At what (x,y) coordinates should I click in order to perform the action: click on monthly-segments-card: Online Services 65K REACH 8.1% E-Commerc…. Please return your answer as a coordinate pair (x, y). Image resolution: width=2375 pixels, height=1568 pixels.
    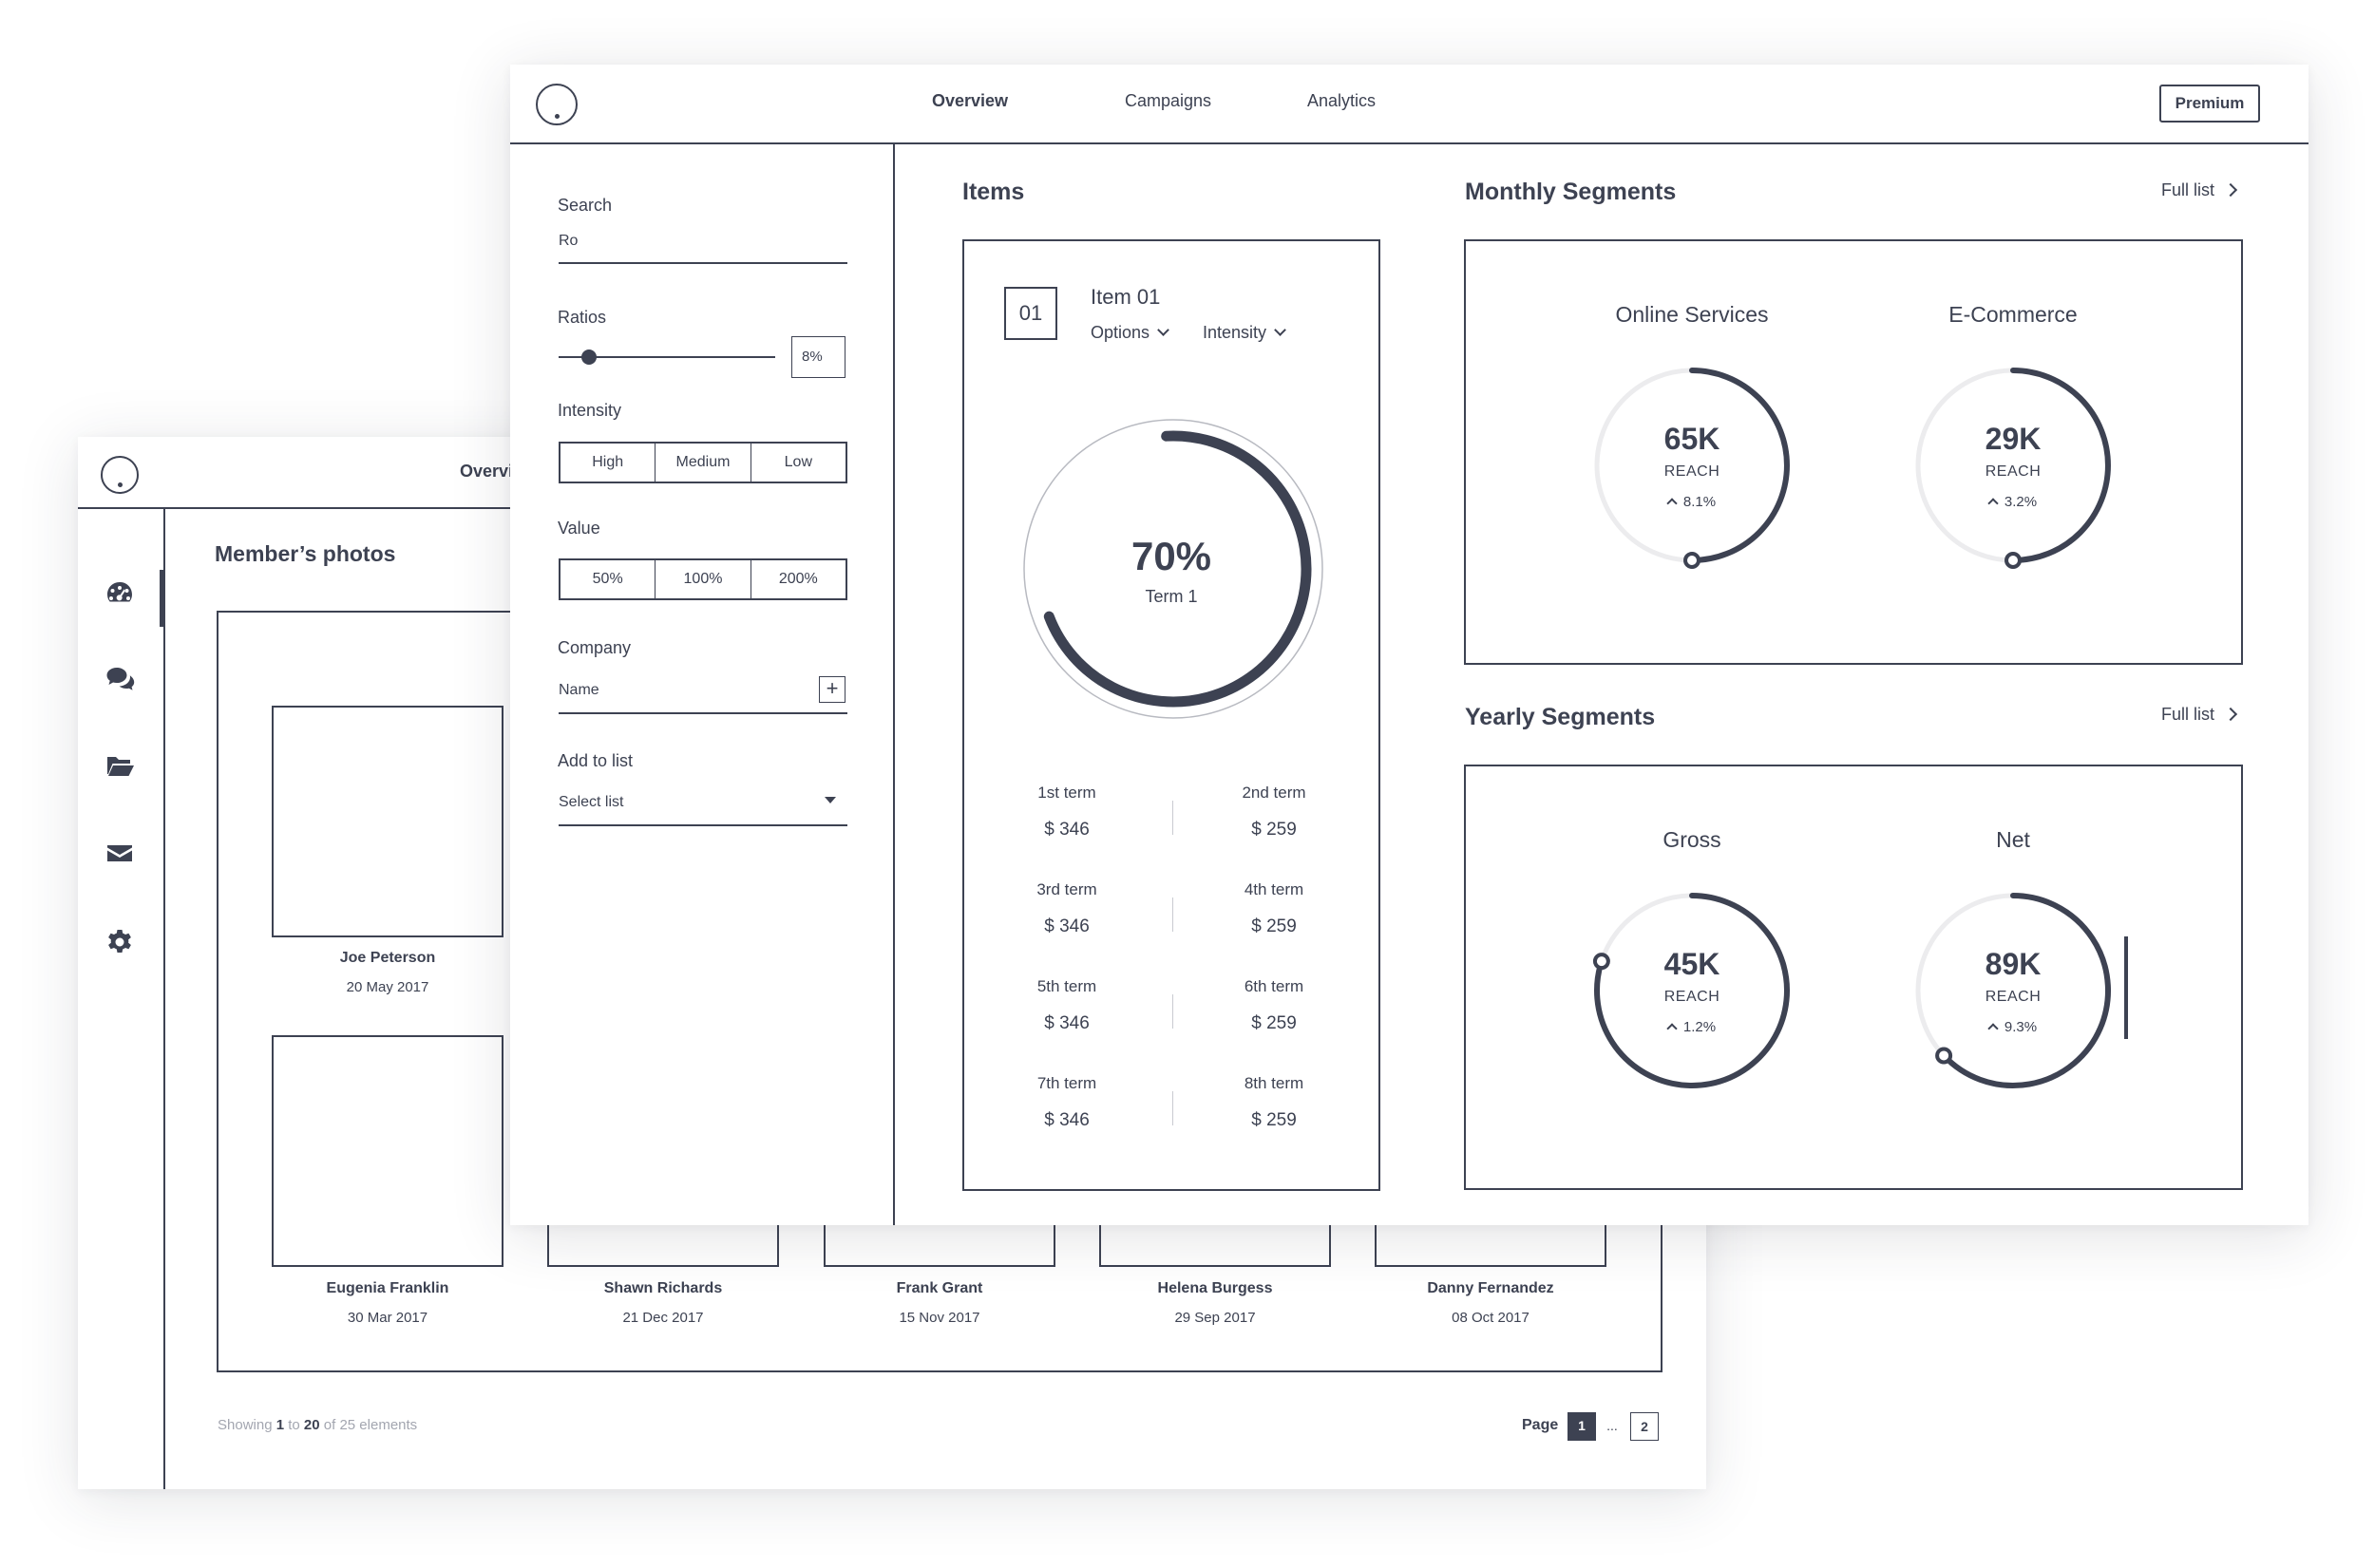
    Looking at the image, I should click on (1853, 452).